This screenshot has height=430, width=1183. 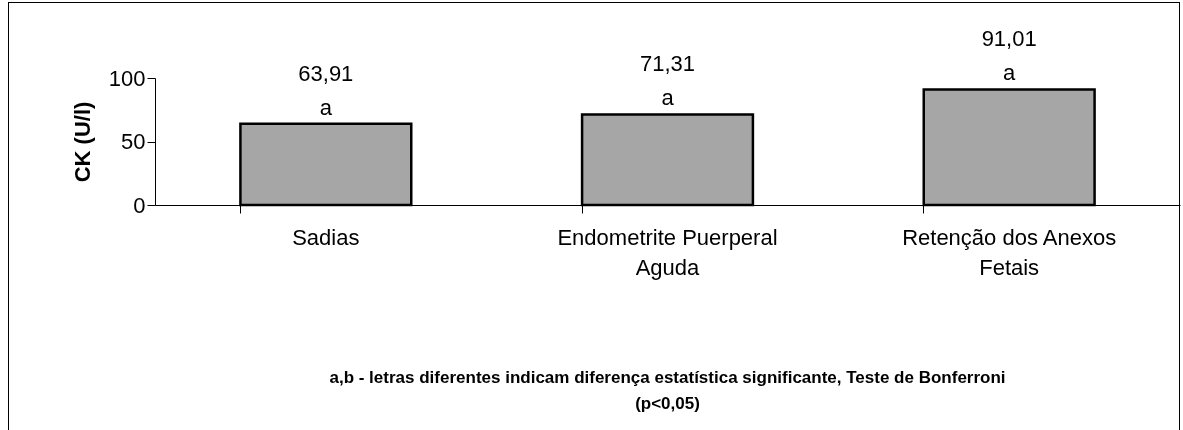 I want to click on data-label: 71,31, so click(x=667, y=64).